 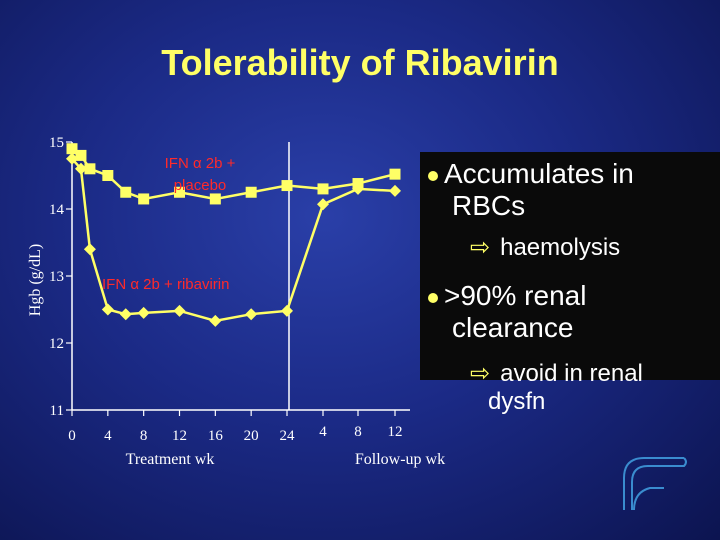 What do you see at coordinates (233, 240) in the screenshot?
I see `series-line-ribavirin` at bounding box center [233, 240].